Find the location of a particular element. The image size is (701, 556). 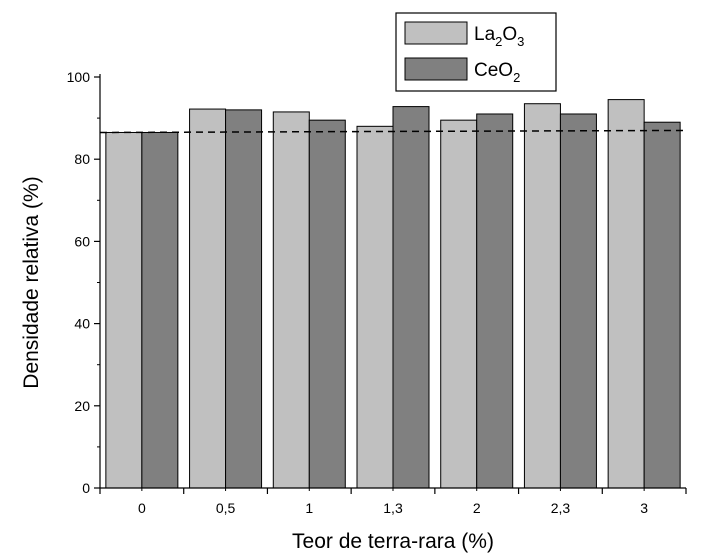

legend: La2O3 CeO2 is located at coordinates (476, 52).